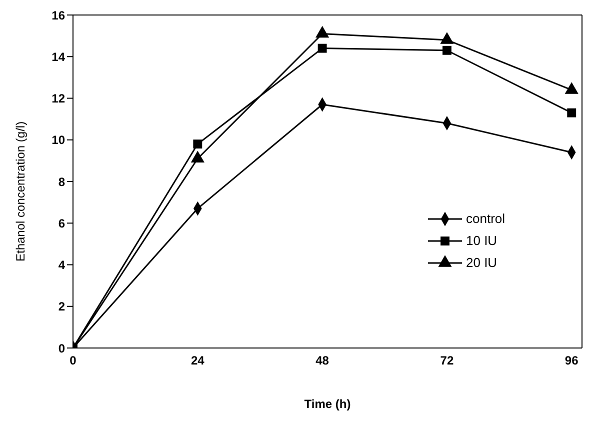 Image resolution: width=601 pixels, height=426 pixels. I want to click on y-tick-label: 8, so click(62, 181).